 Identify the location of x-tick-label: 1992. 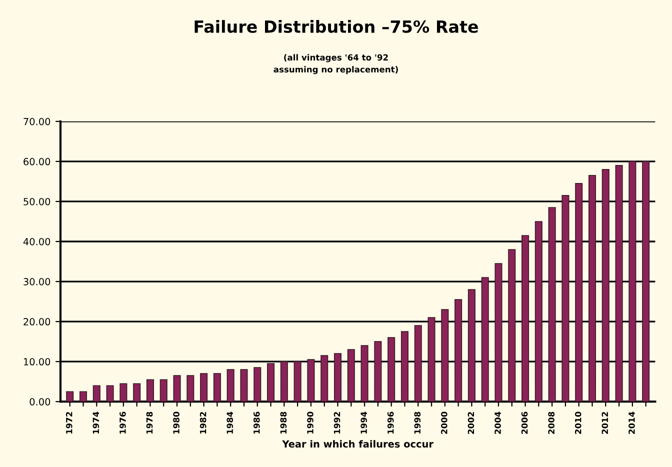
(337, 423).